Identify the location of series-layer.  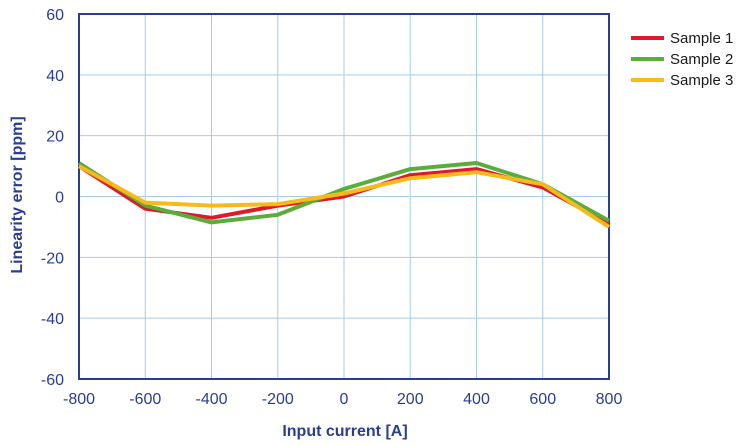
(344, 195).